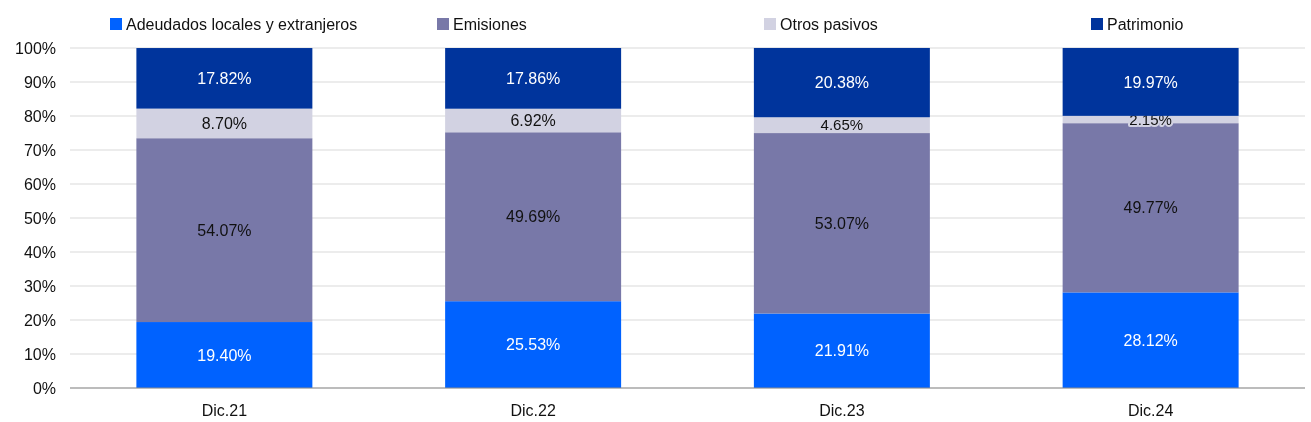 The height and width of the screenshot is (422, 1311). Describe the element at coordinates (39, 252) in the screenshot. I see `y-tick-label: 40%` at that location.